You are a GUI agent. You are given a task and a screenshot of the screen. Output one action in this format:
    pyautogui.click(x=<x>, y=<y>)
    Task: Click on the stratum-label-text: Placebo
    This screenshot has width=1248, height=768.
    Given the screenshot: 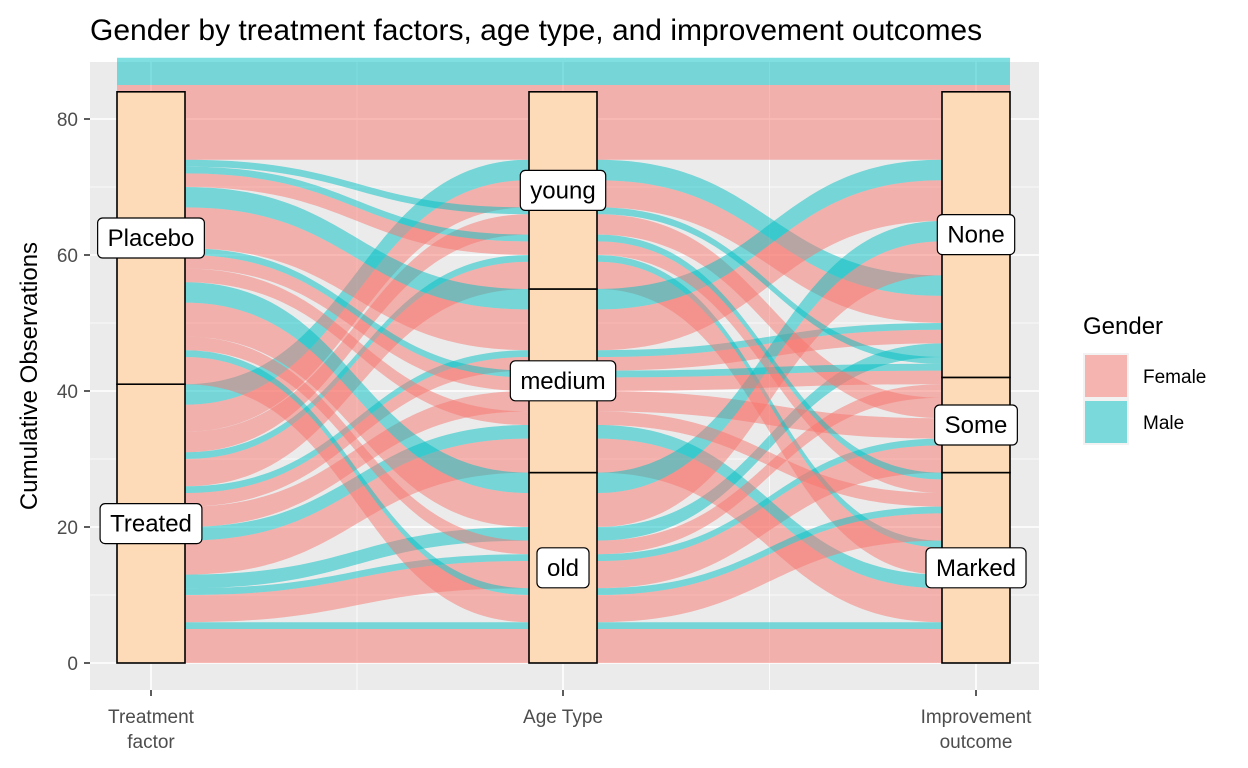 What is the action you would take?
    pyautogui.click(x=151, y=238)
    